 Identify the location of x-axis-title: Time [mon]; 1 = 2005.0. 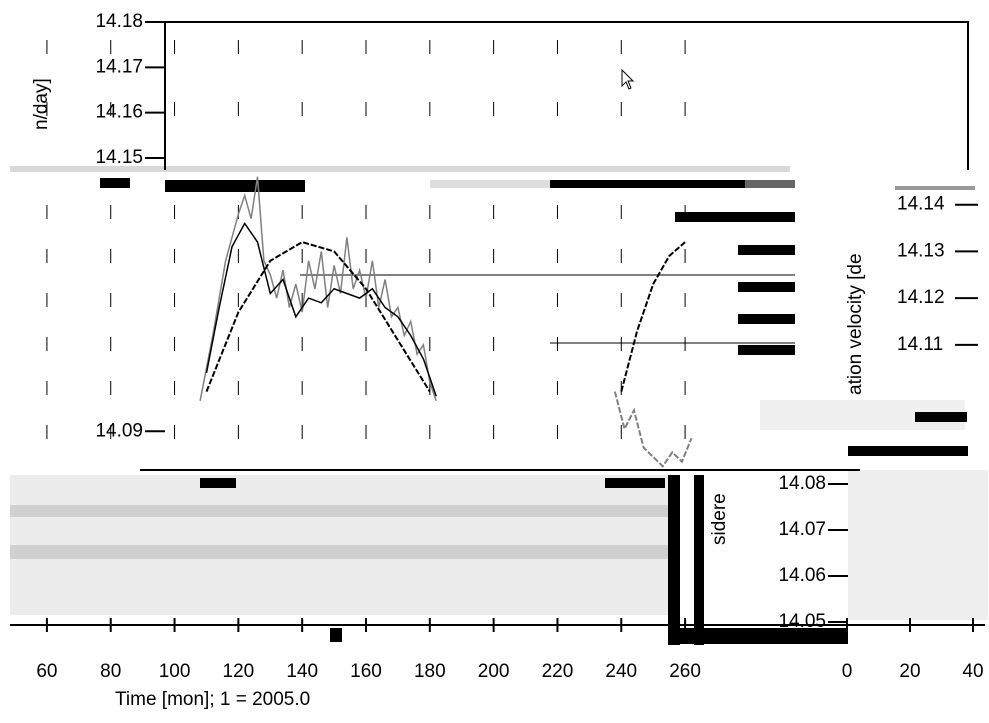
(212, 699).